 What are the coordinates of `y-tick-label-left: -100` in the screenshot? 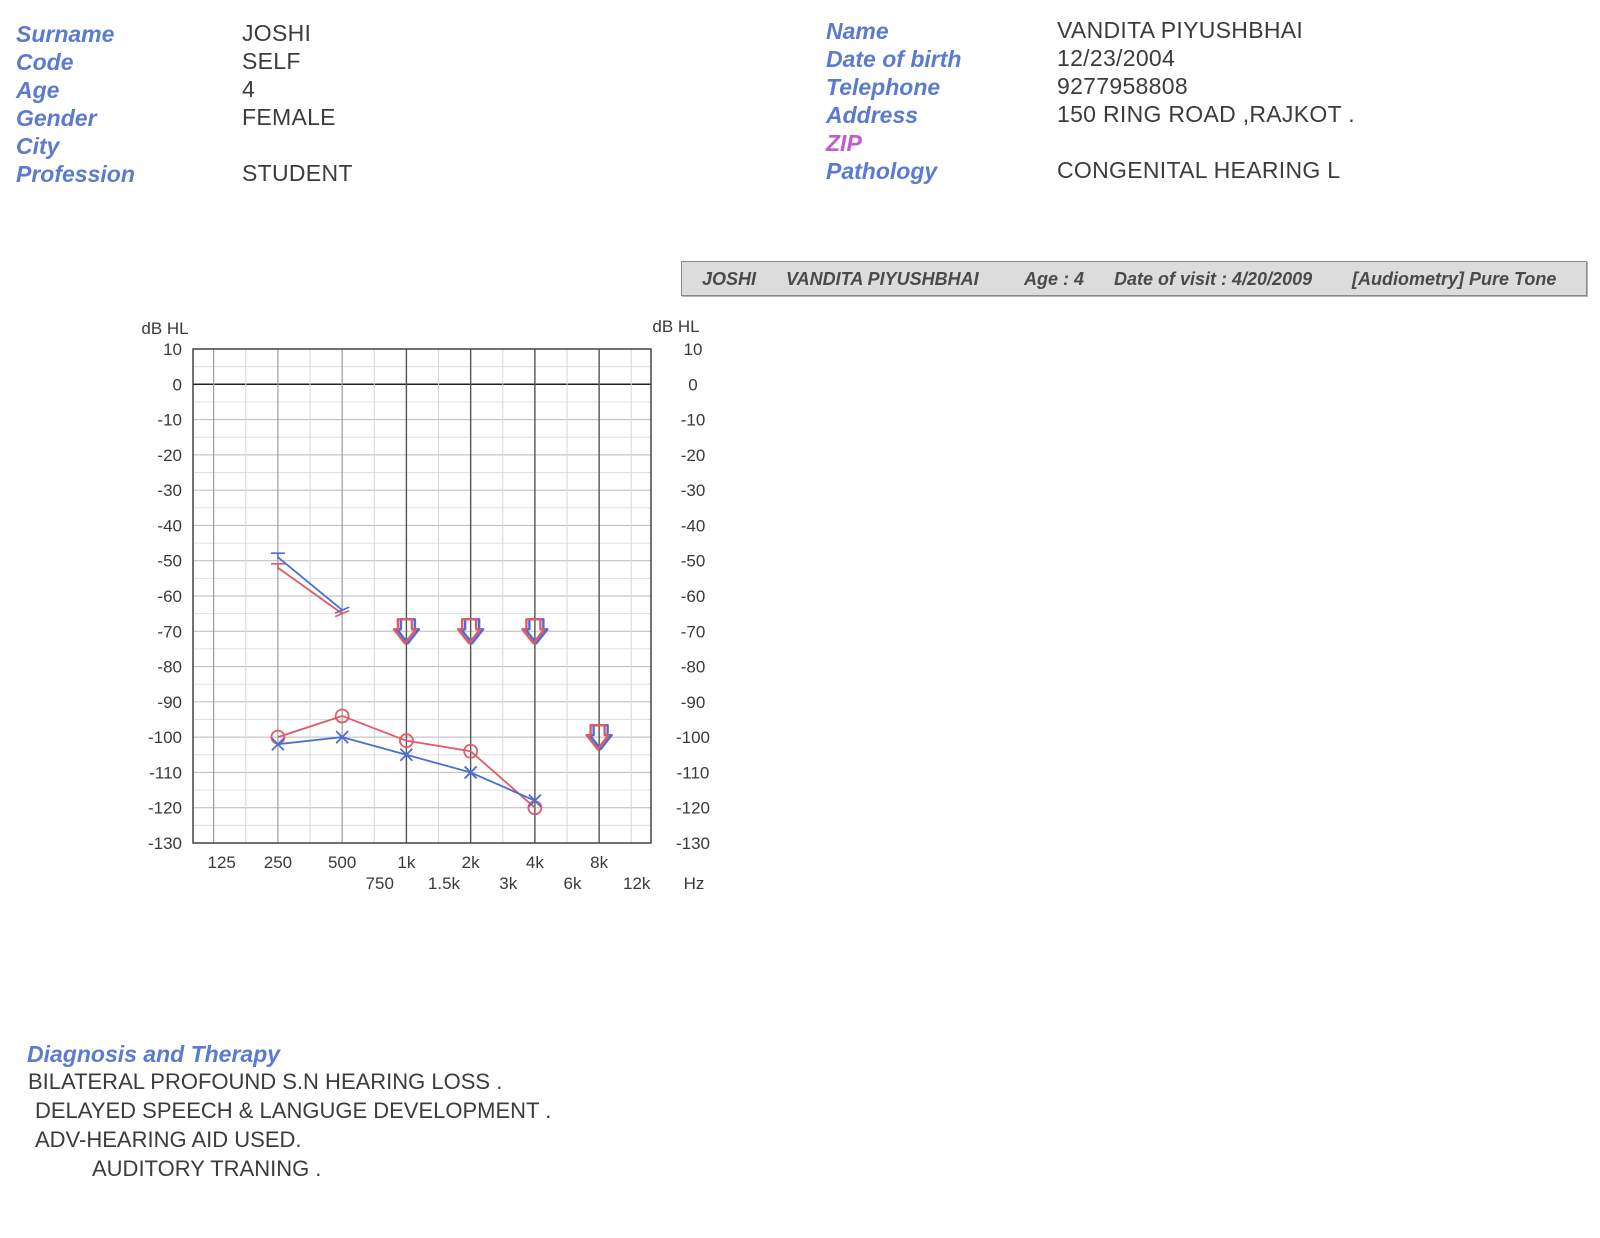 It's located at (165, 737).